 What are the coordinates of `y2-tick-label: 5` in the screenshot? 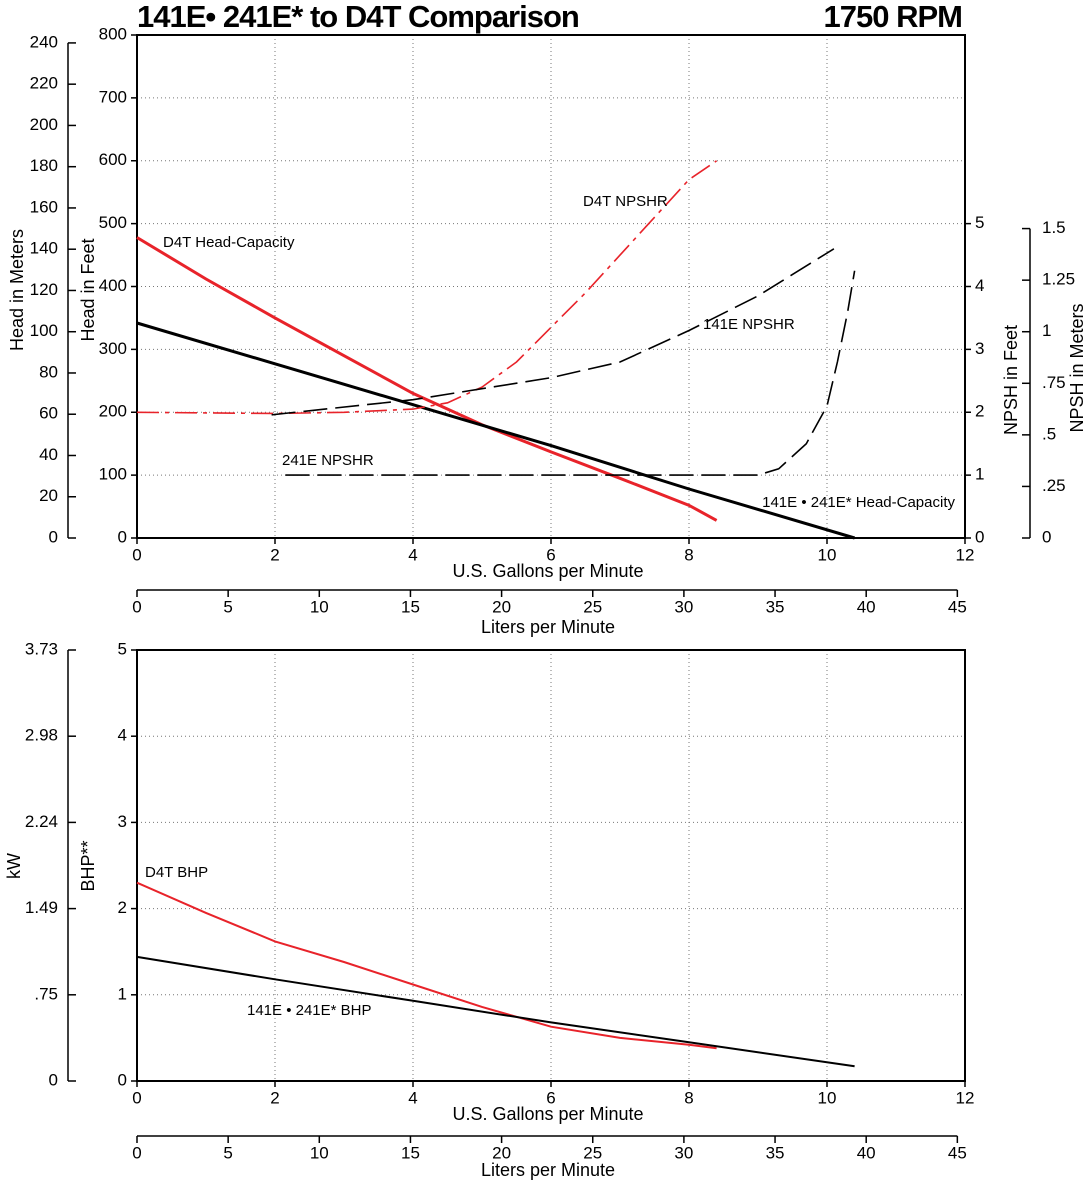 It's located at (979, 222).